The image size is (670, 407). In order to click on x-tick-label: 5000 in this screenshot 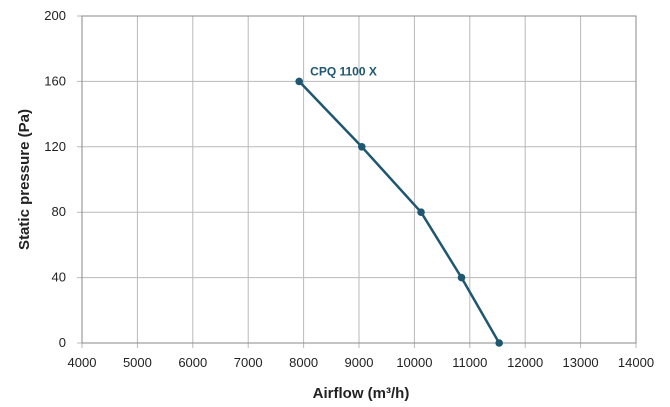, I will do `click(137, 362)`.